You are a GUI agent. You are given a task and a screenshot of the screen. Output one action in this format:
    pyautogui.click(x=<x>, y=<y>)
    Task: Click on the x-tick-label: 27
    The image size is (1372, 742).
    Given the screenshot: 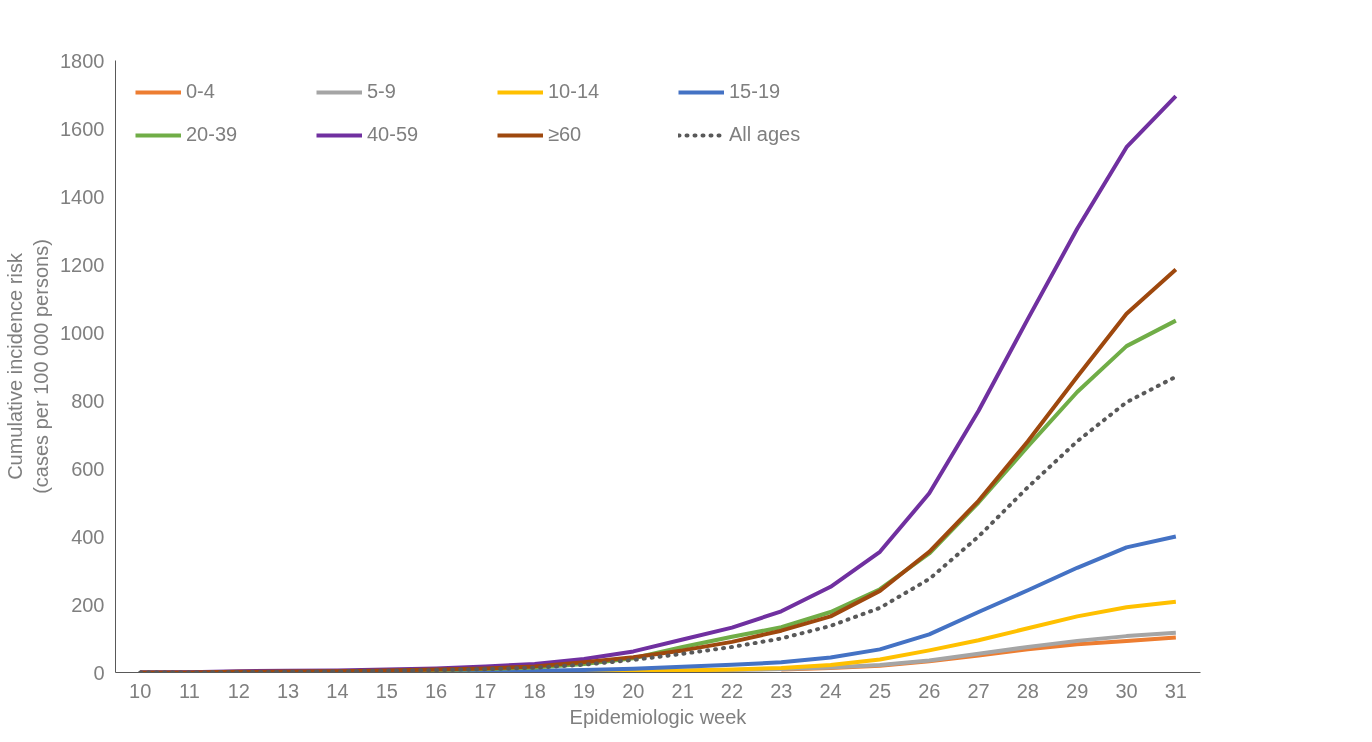 What is the action you would take?
    pyautogui.click(x=978, y=690)
    